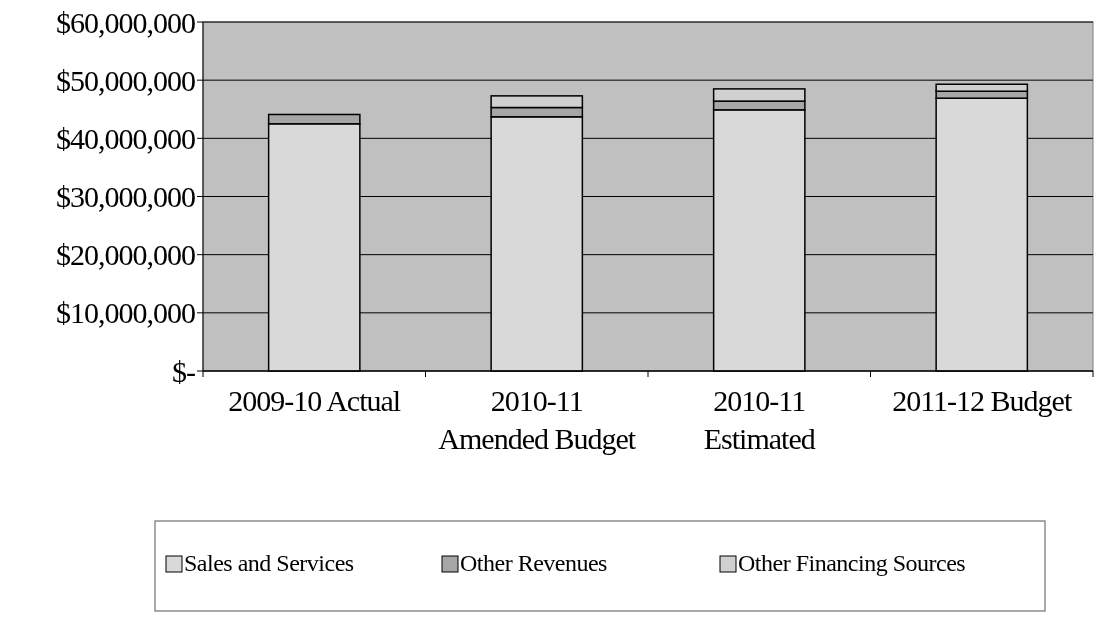 The width and height of the screenshot is (1111, 638). Describe the element at coordinates (269, 563) in the screenshot. I see `legend-label: Sales and Services` at that location.